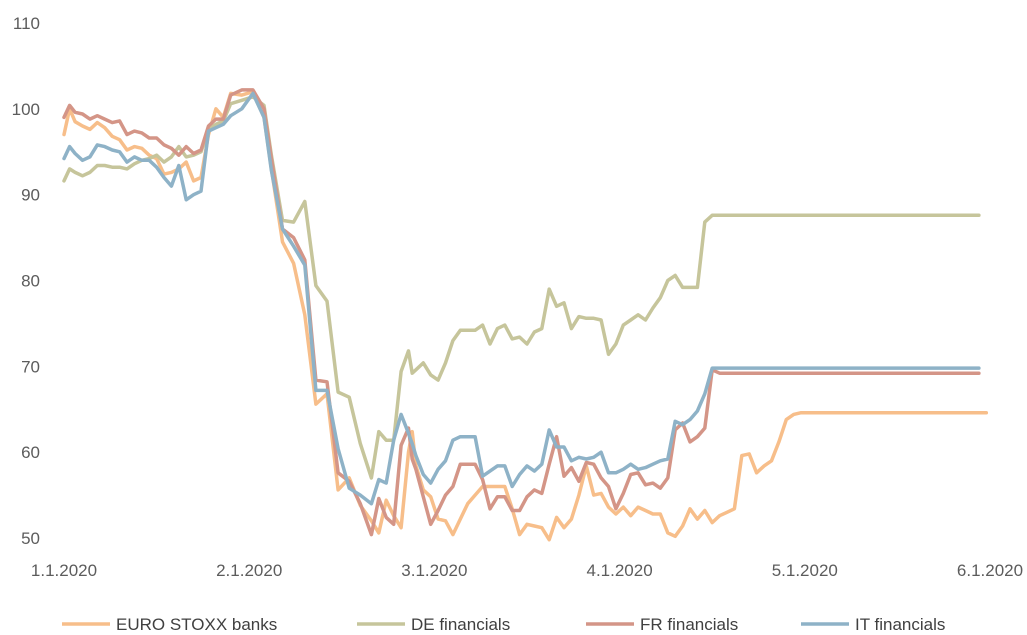  Describe the element at coordinates (30, 366) in the screenshot. I see `y-tick-label: 70` at that location.